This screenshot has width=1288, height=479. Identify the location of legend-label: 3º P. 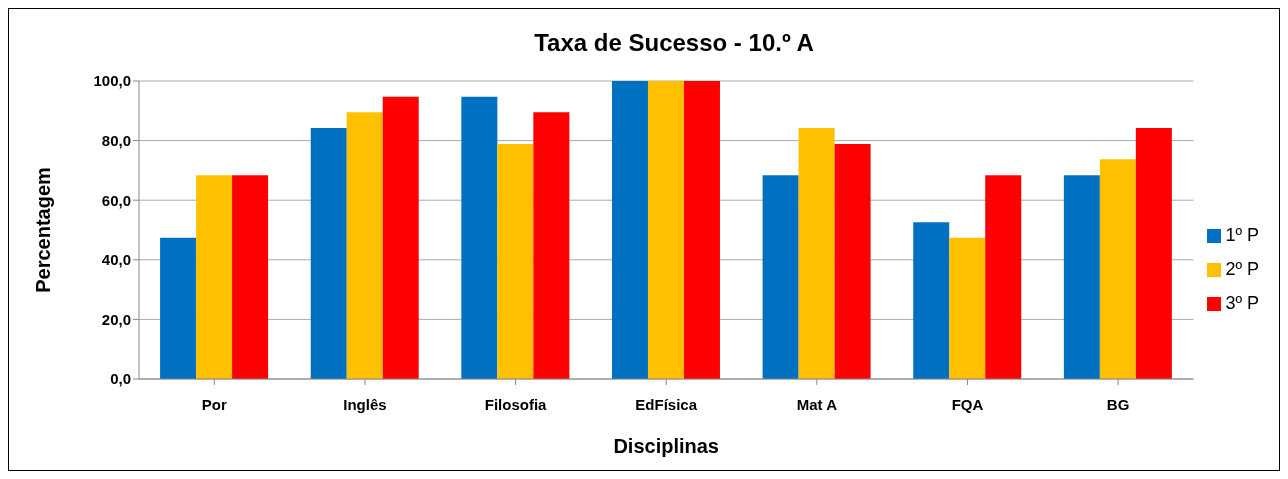
(1242, 303).